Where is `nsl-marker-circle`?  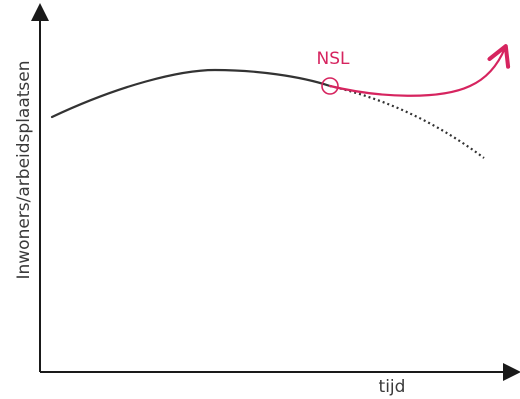 nsl-marker-circle is located at coordinates (330, 86).